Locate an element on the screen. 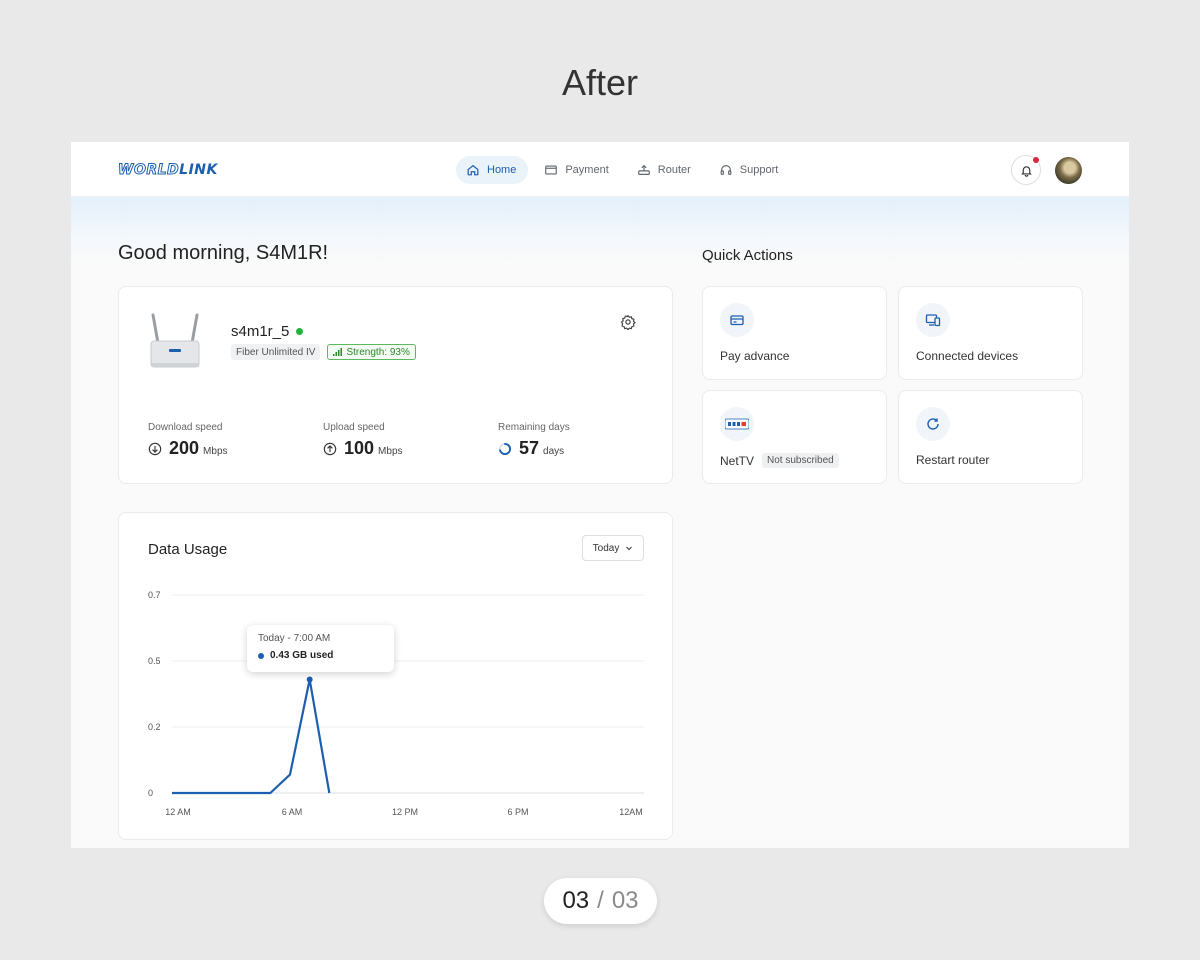  tooltip-dot is located at coordinates (261, 655).